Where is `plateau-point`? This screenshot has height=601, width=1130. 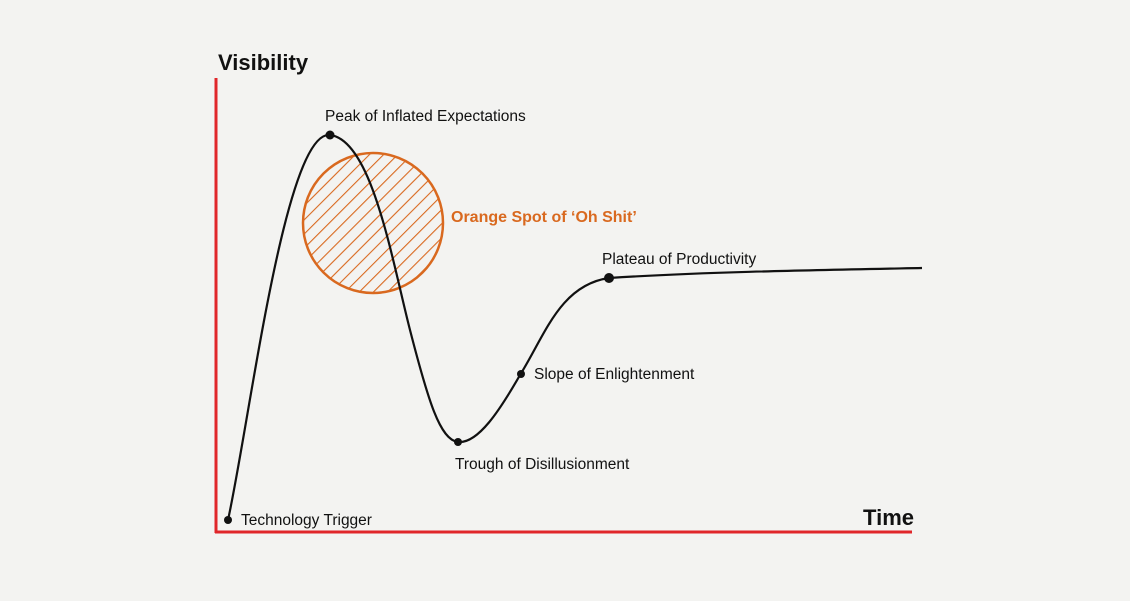
plateau-point is located at coordinates (609, 278).